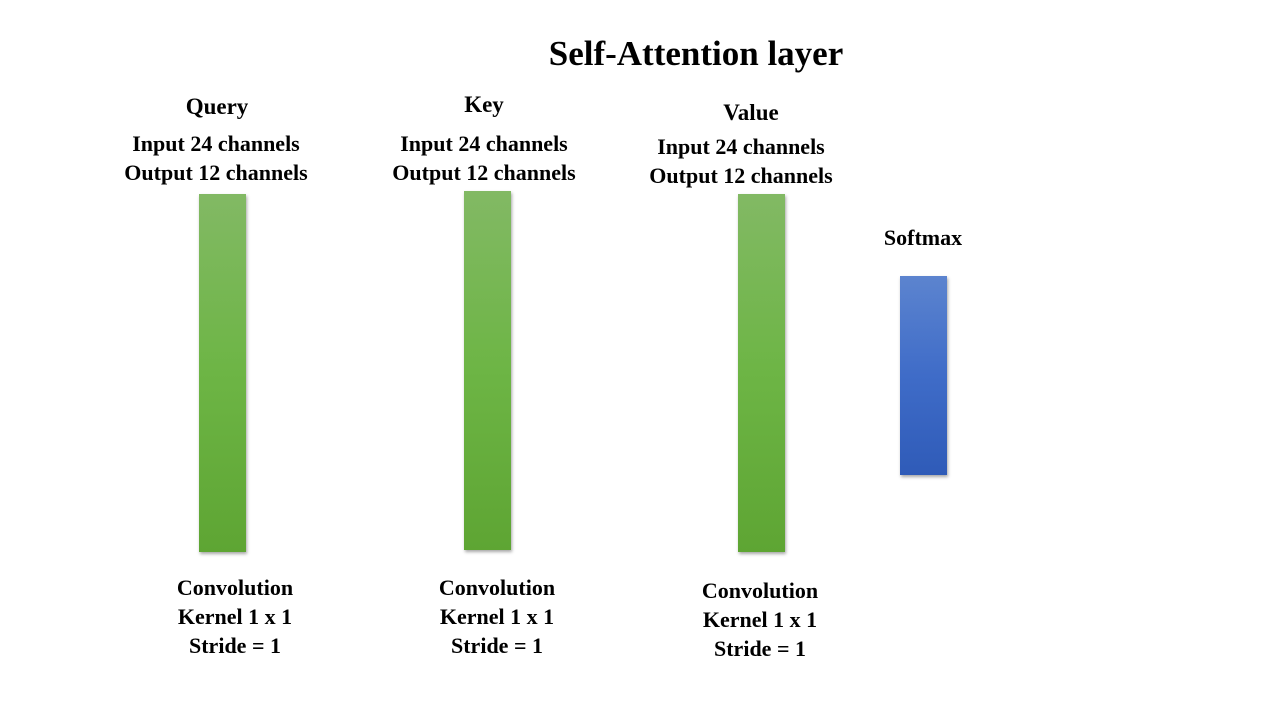  What do you see at coordinates (215, 158) in the screenshot?
I see `query-io-label: Input 24 channels Output 12 channels` at bounding box center [215, 158].